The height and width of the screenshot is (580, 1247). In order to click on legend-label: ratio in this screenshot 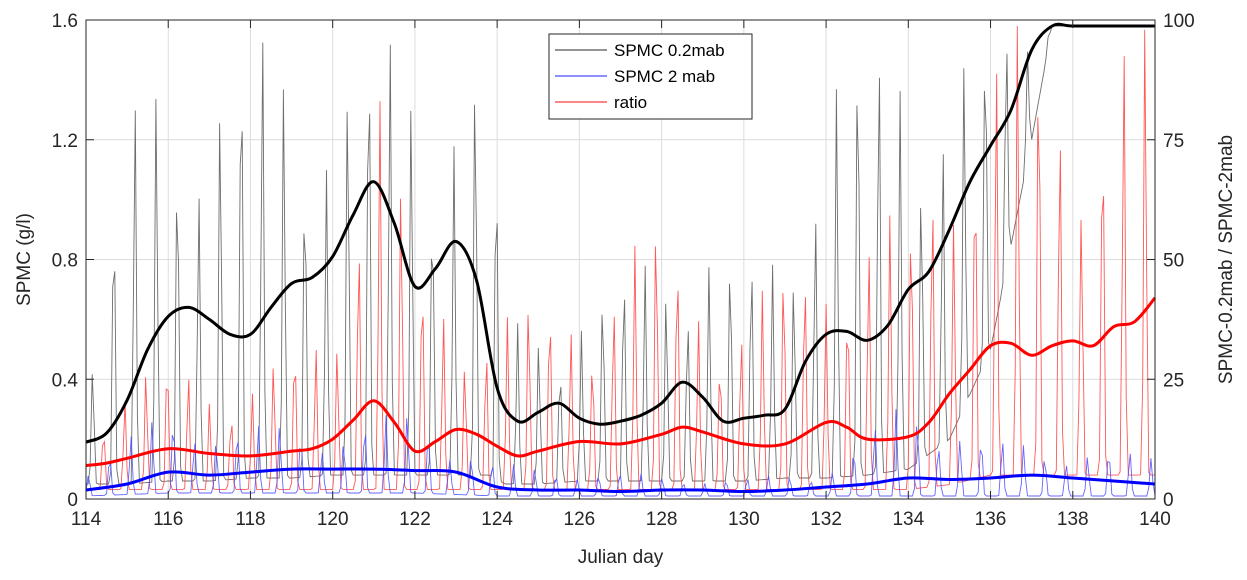, I will do `click(630, 102)`.